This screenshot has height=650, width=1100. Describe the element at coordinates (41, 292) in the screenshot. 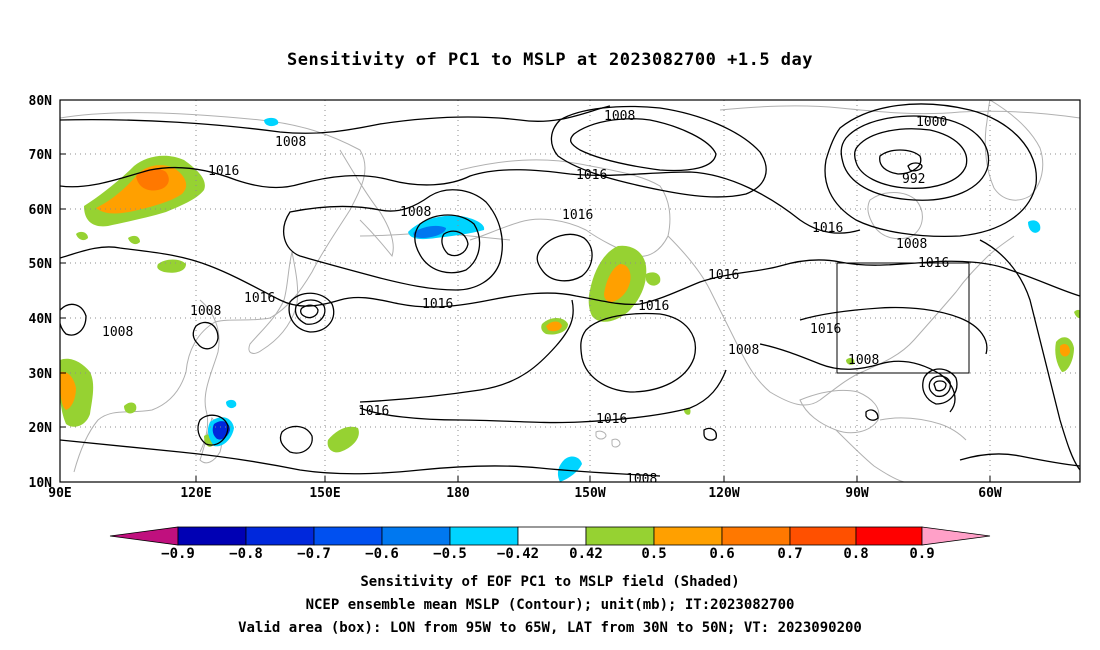

I see `latitude-labels: 80N 70N 60N 50N 40N 30N 20N 10N` at that location.